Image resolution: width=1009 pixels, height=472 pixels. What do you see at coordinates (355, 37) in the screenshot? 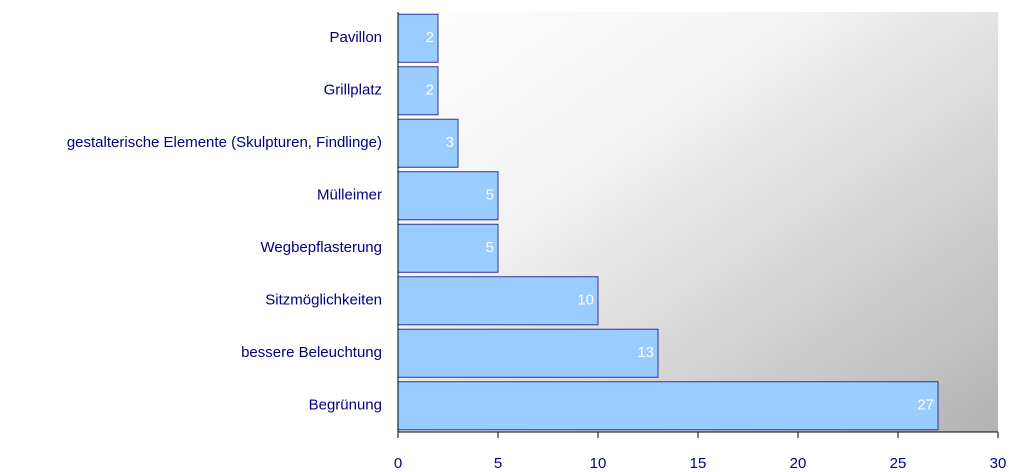
I see `y-tick-label: Pavillon` at bounding box center [355, 37].